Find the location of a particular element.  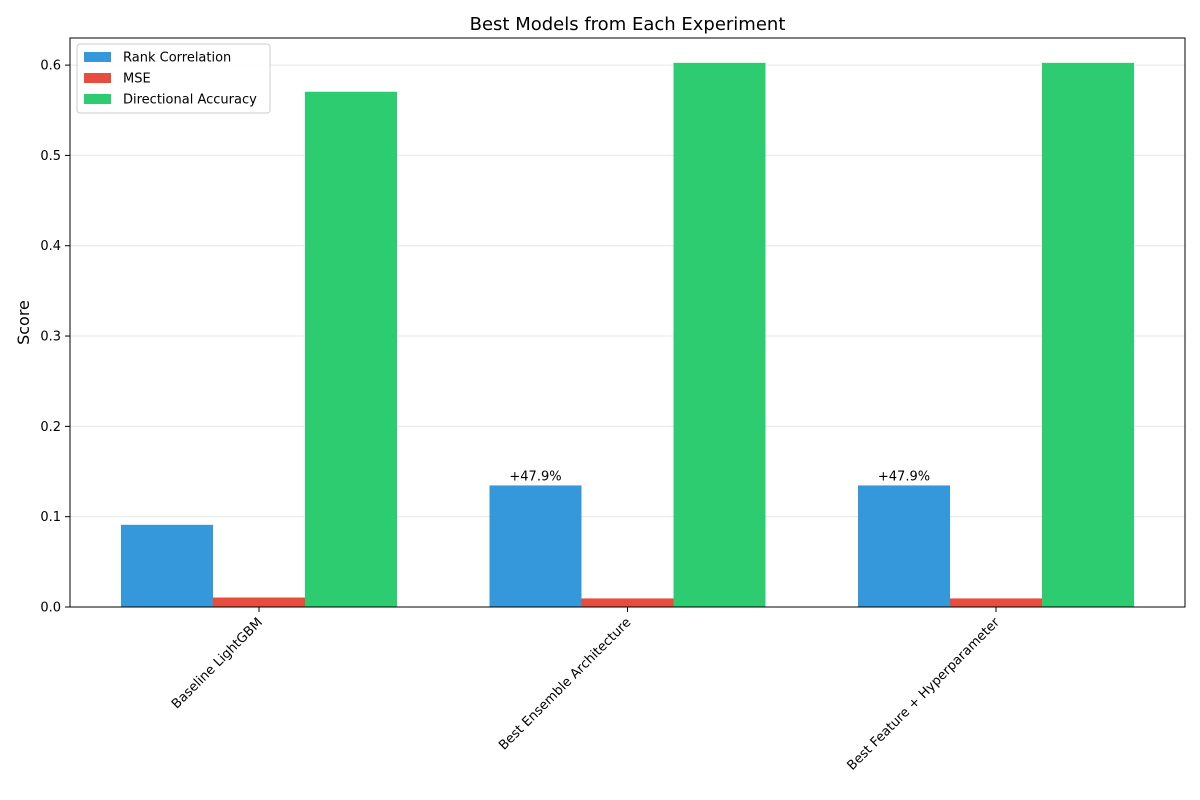

legend-box is located at coordinates (173, 78).